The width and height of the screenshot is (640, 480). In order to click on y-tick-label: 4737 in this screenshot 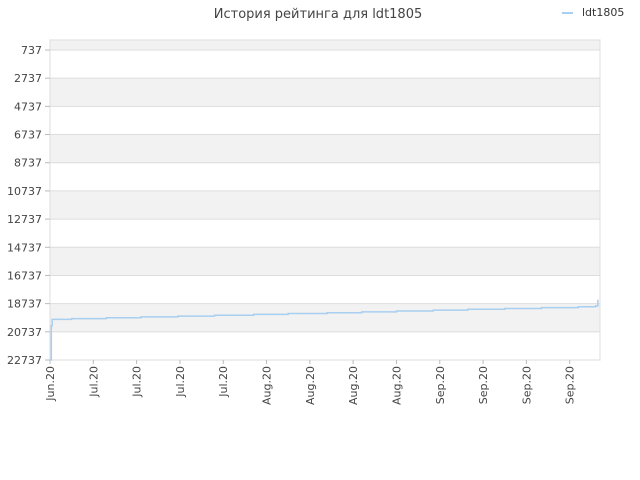, I will do `click(28, 106)`.